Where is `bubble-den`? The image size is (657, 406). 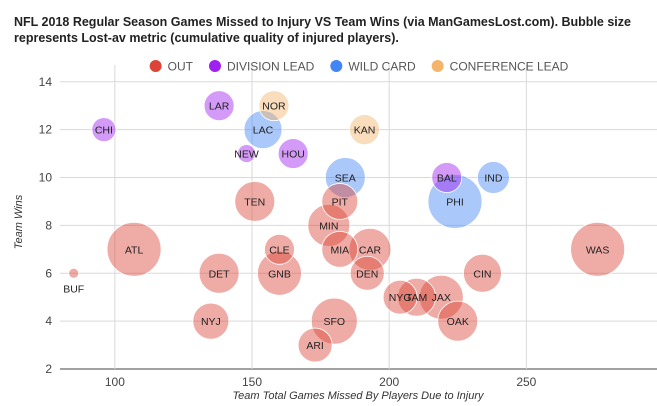 bubble-den is located at coordinates (367, 273).